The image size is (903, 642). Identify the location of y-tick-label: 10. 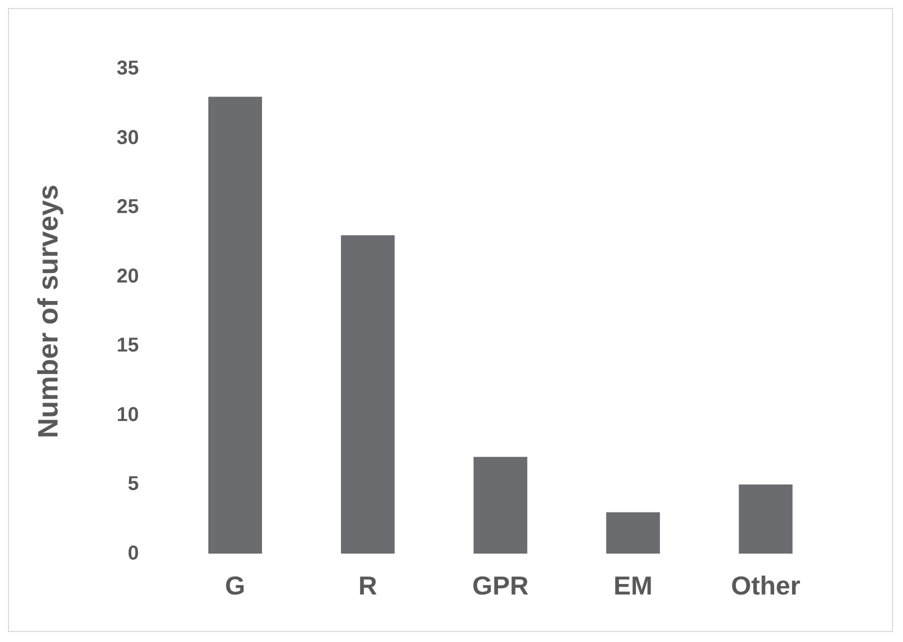
(127, 415).